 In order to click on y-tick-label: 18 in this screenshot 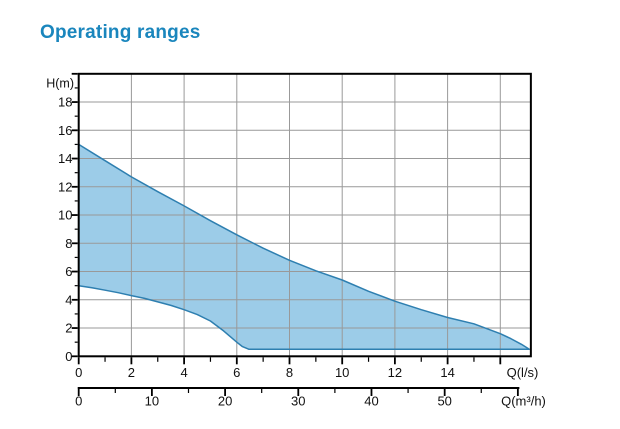, I will do `click(65, 102)`.